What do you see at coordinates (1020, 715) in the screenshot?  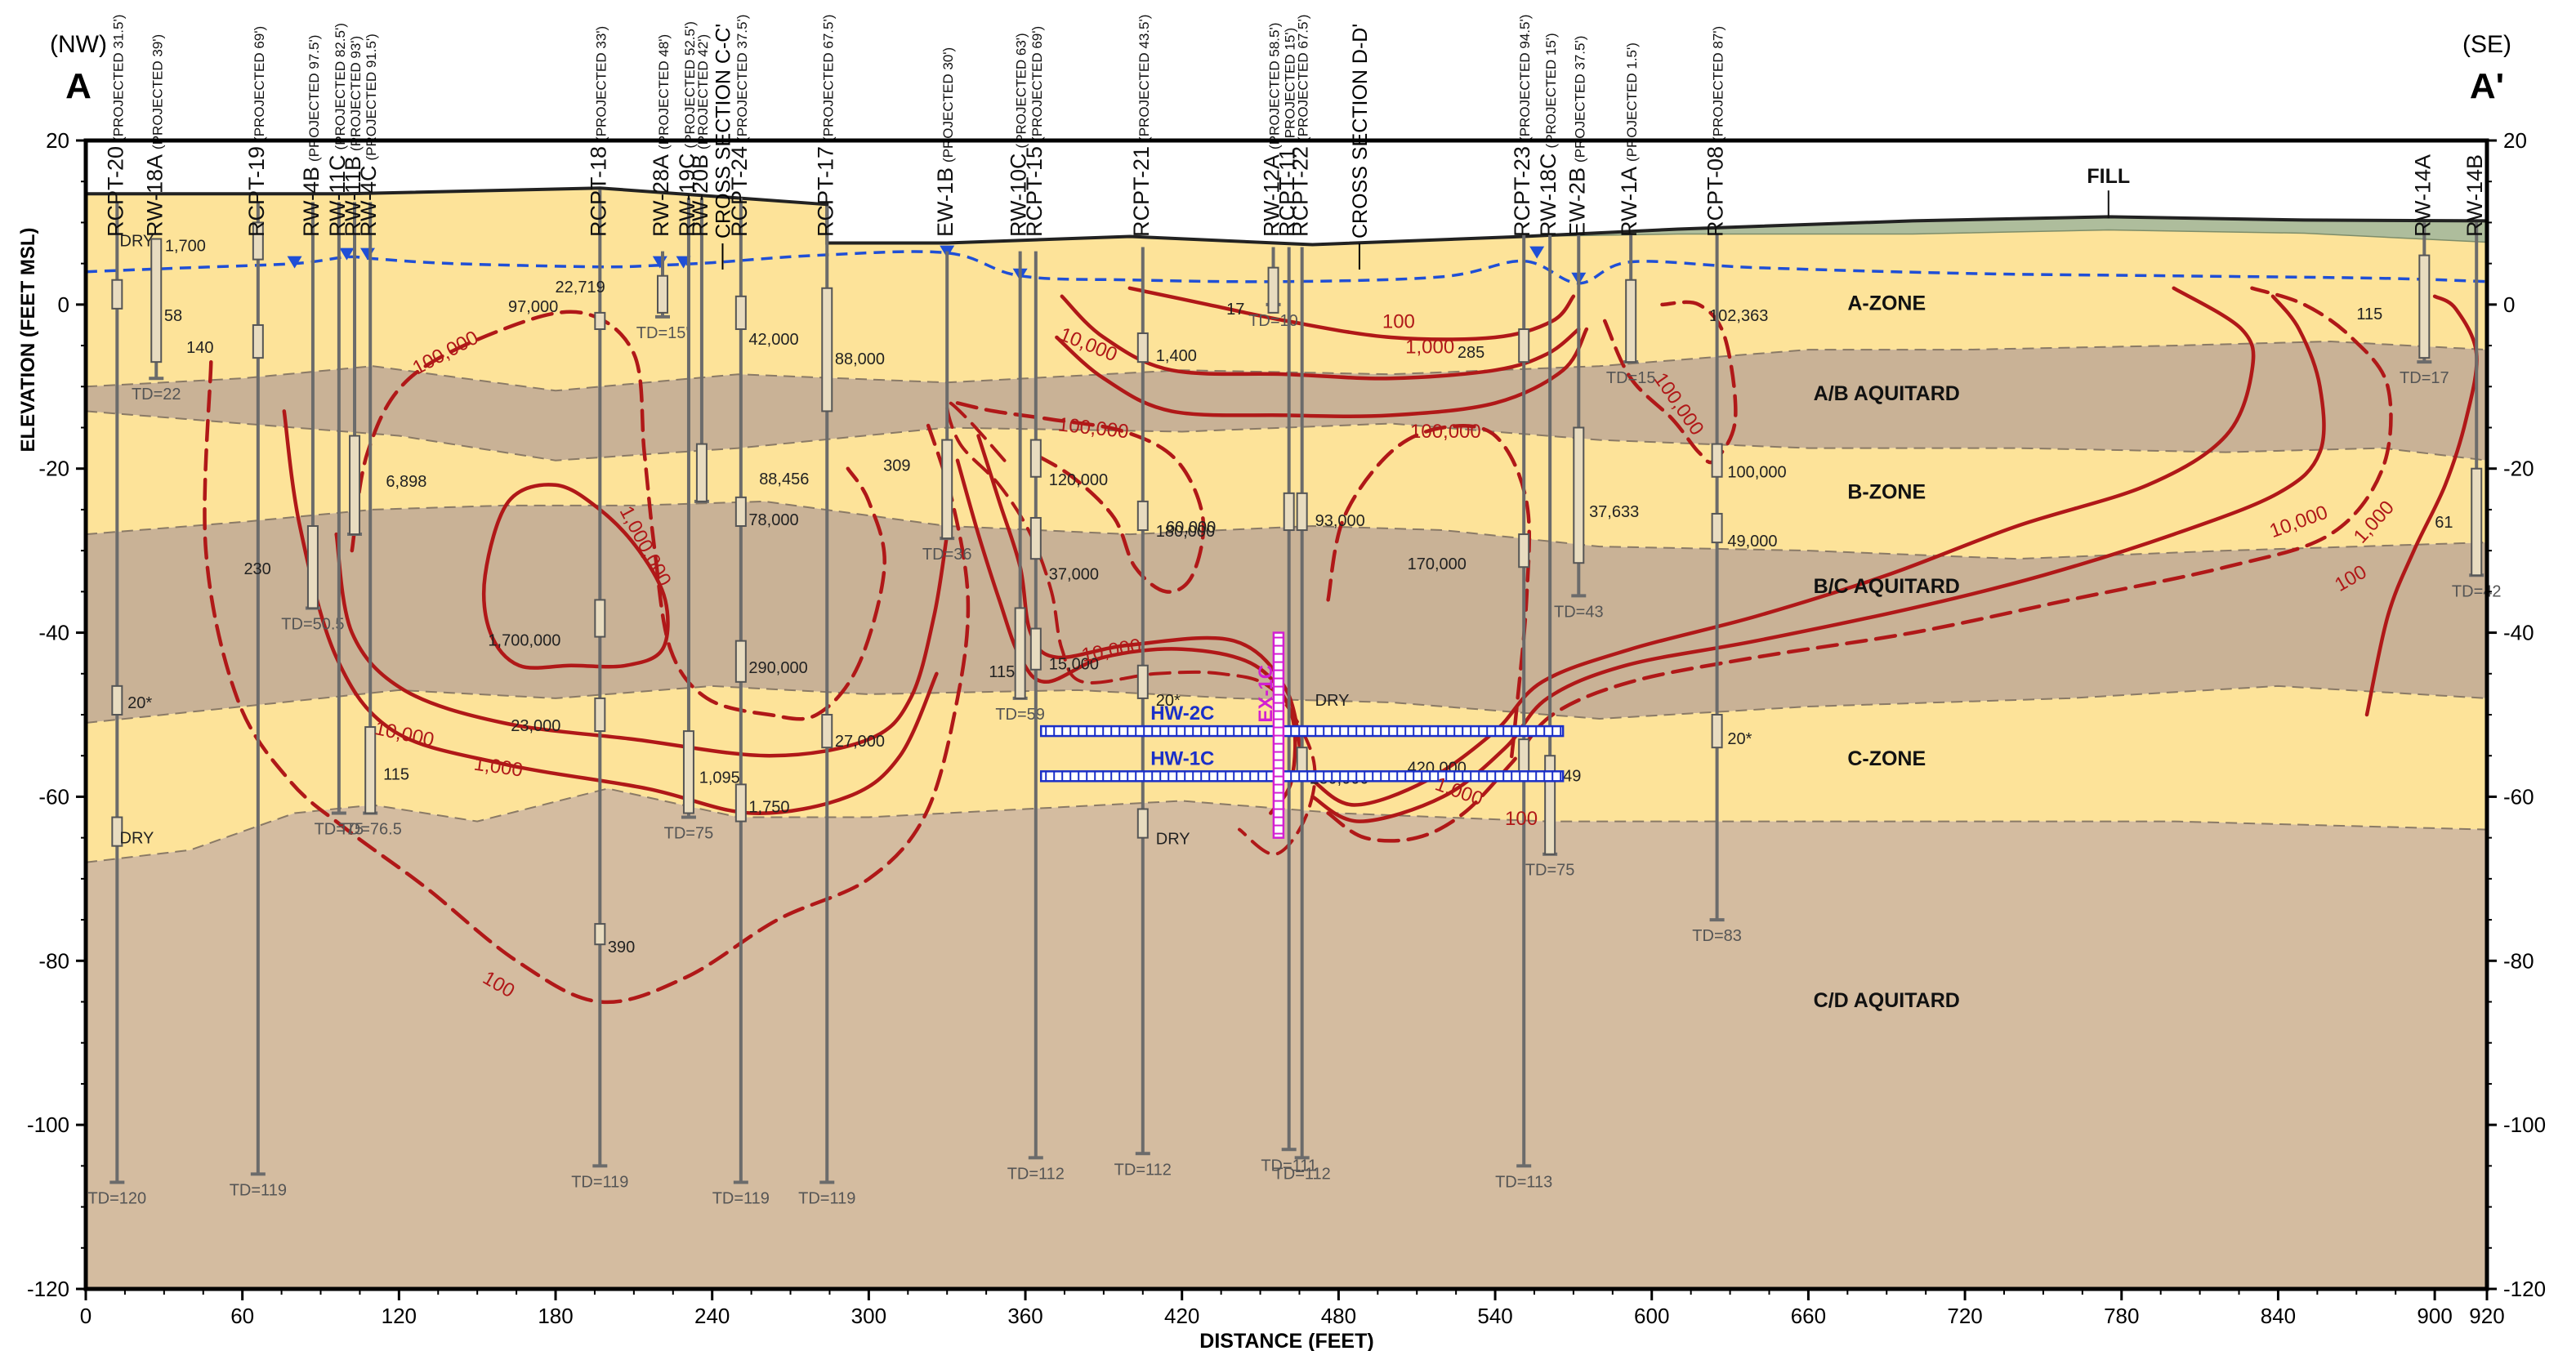 I see `well-total-depth: TD=59` at bounding box center [1020, 715].